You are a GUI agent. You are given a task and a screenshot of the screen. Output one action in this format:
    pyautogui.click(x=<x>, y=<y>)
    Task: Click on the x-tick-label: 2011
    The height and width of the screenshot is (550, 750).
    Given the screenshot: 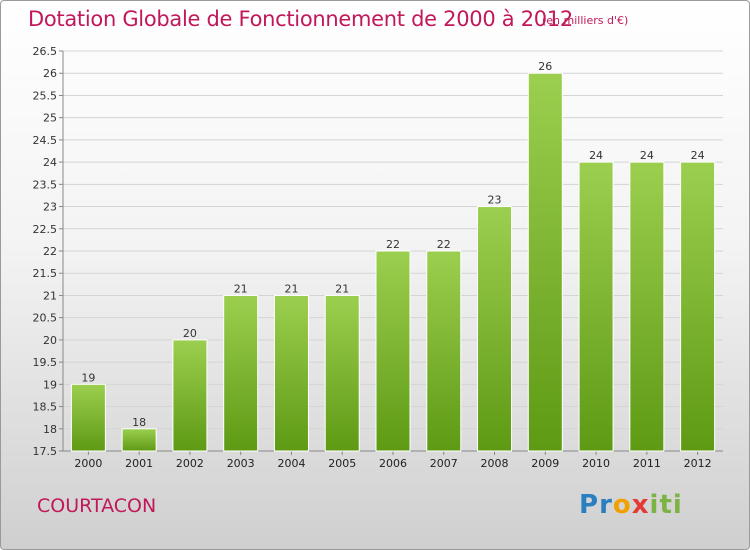 What is the action you would take?
    pyautogui.click(x=647, y=463)
    